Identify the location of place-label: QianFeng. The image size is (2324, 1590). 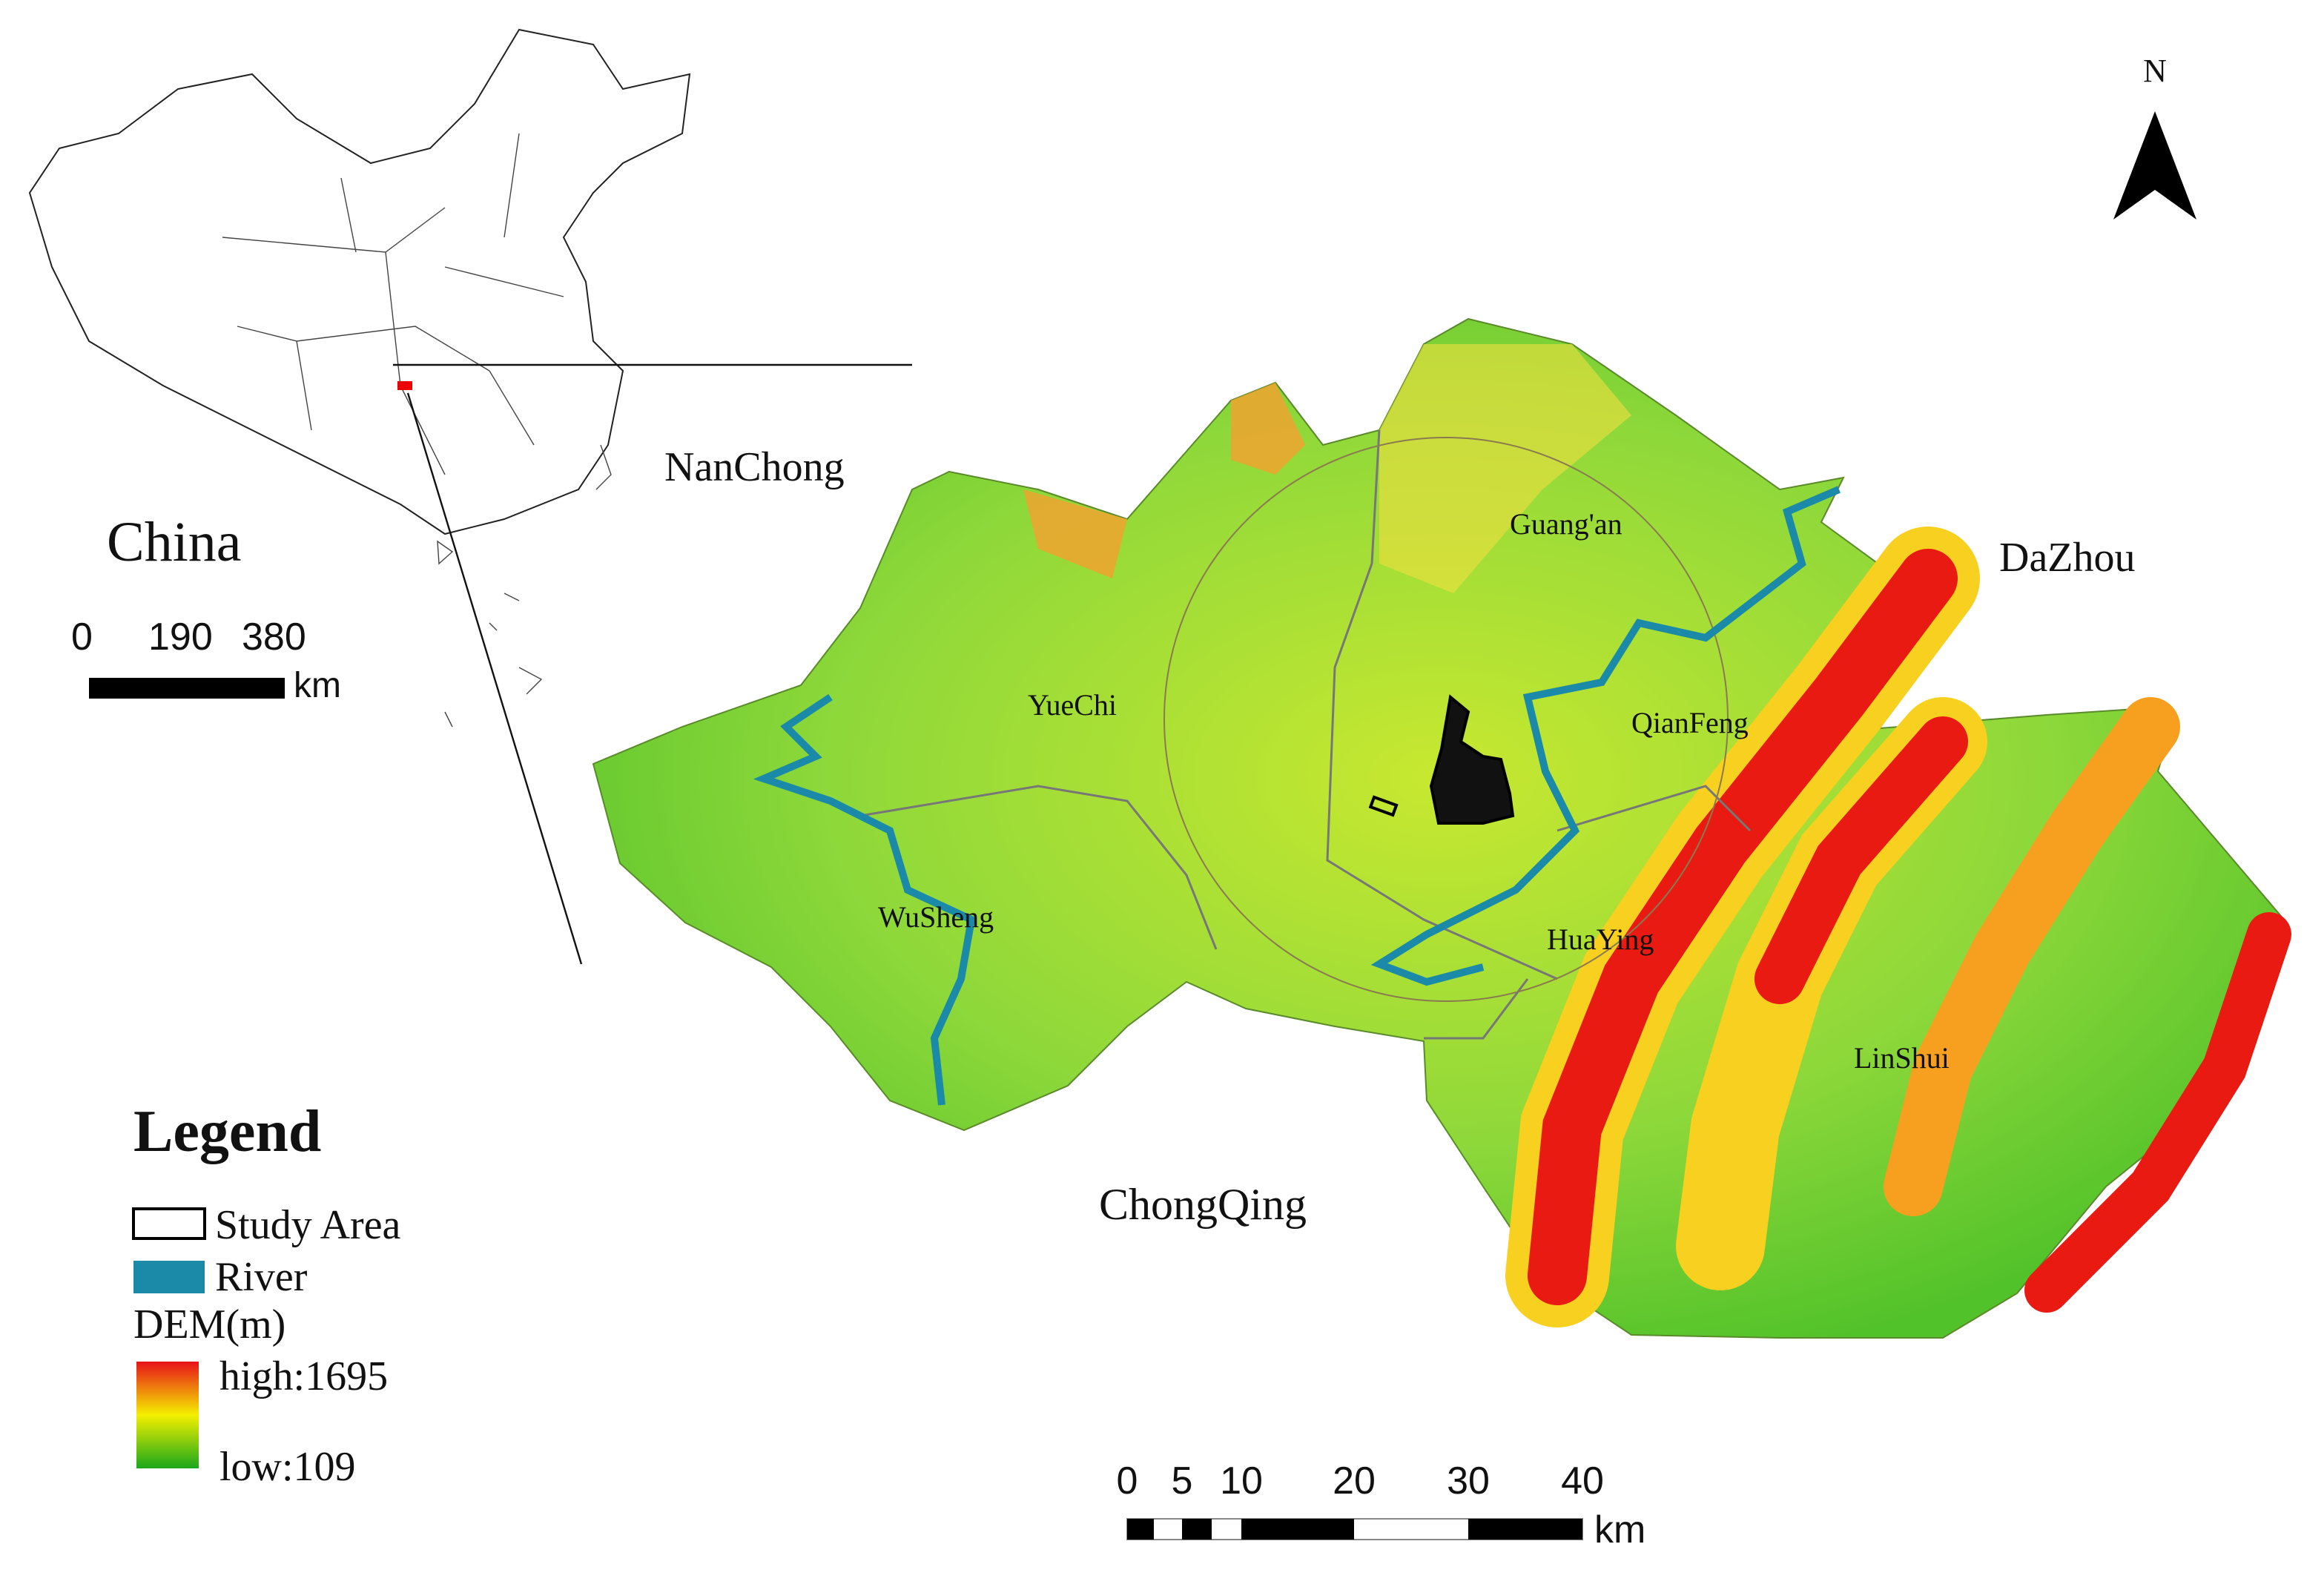
(1690, 722).